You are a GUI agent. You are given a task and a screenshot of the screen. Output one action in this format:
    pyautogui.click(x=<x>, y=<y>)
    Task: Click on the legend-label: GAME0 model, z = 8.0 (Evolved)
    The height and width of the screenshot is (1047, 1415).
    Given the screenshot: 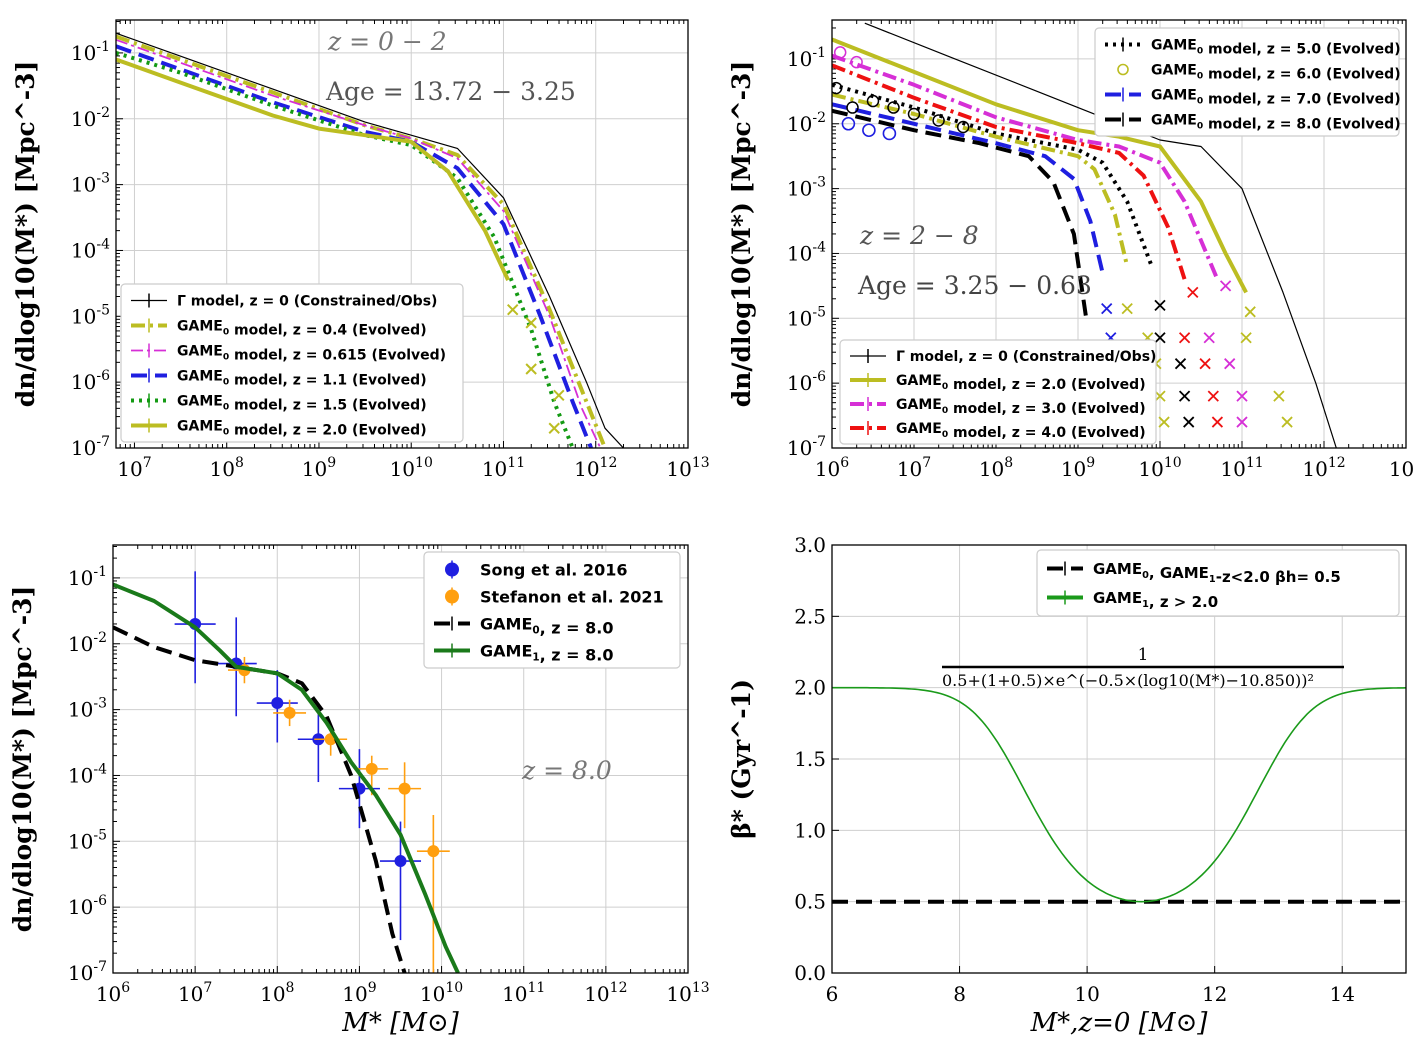 What is the action you would take?
    pyautogui.click(x=1276, y=123)
    